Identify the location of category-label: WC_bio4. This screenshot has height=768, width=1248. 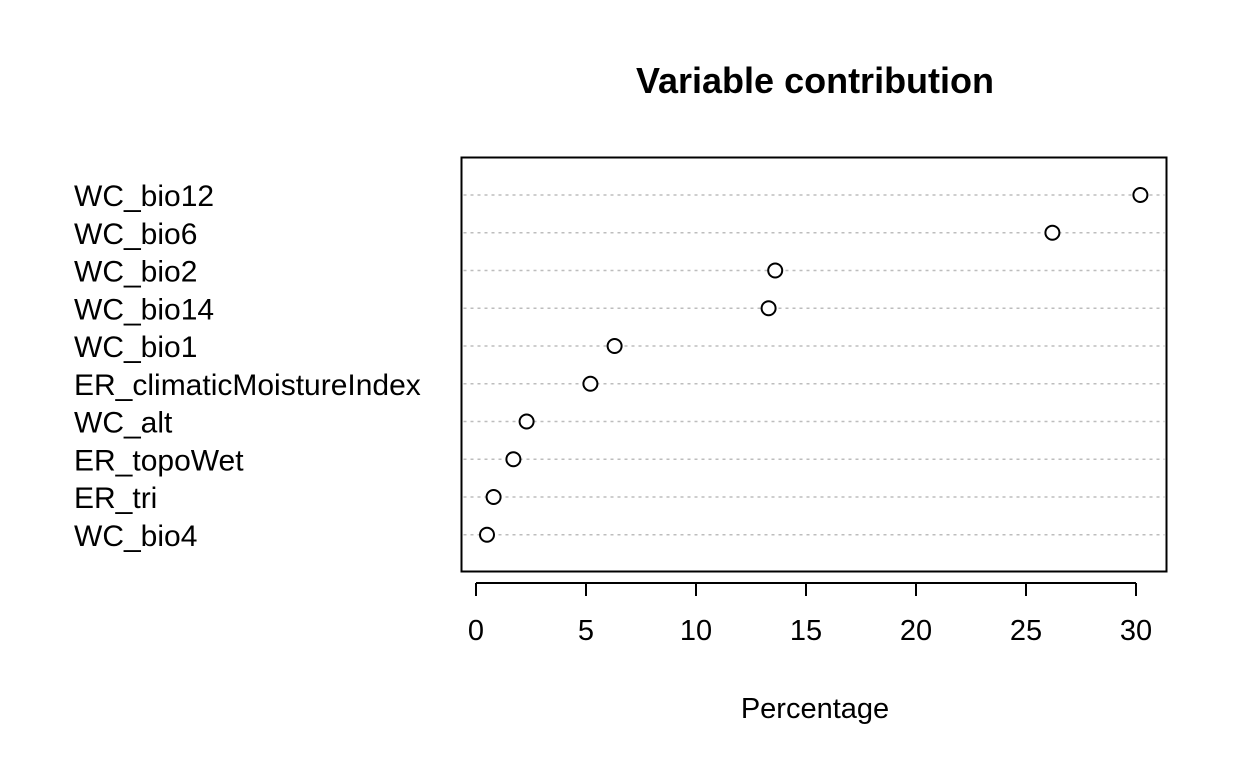
(135, 536).